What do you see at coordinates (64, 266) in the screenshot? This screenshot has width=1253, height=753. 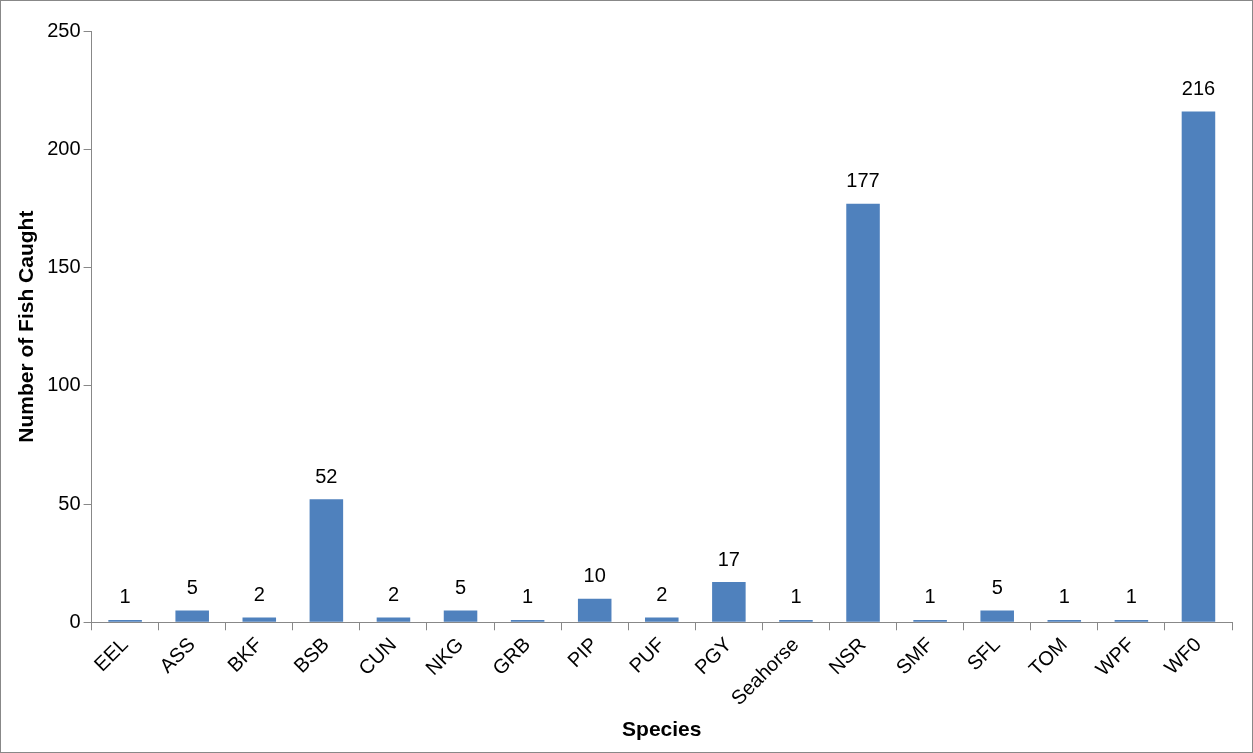 I see `y-tick-label: 150` at bounding box center [64, 266].